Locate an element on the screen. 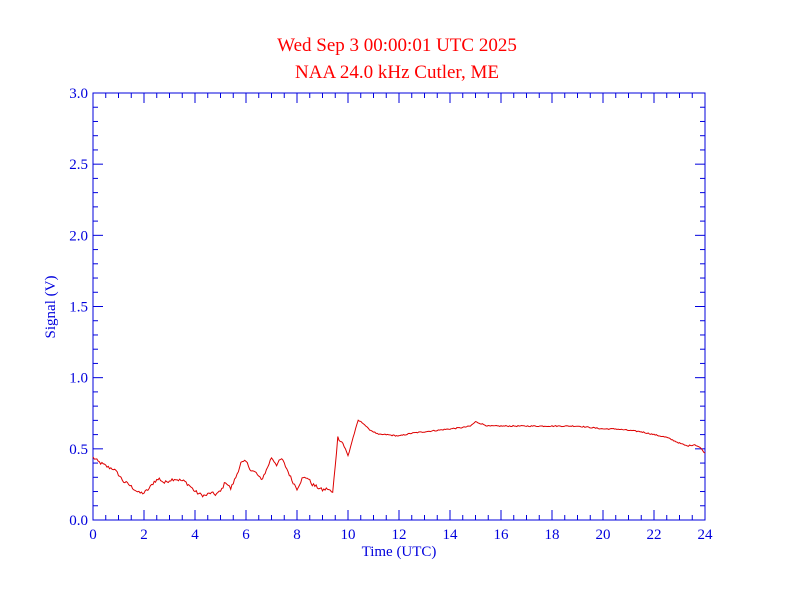 The width and height of the screenshot is (792, 612). x-tick-label: 2 is located at coordinates (144, 535).